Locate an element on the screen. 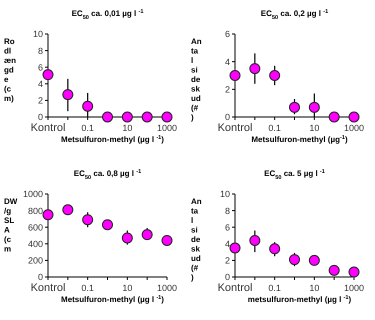 This screenshot has height=320, width=375. y-tick-label: 1000 is located at coordinates (32, 194).